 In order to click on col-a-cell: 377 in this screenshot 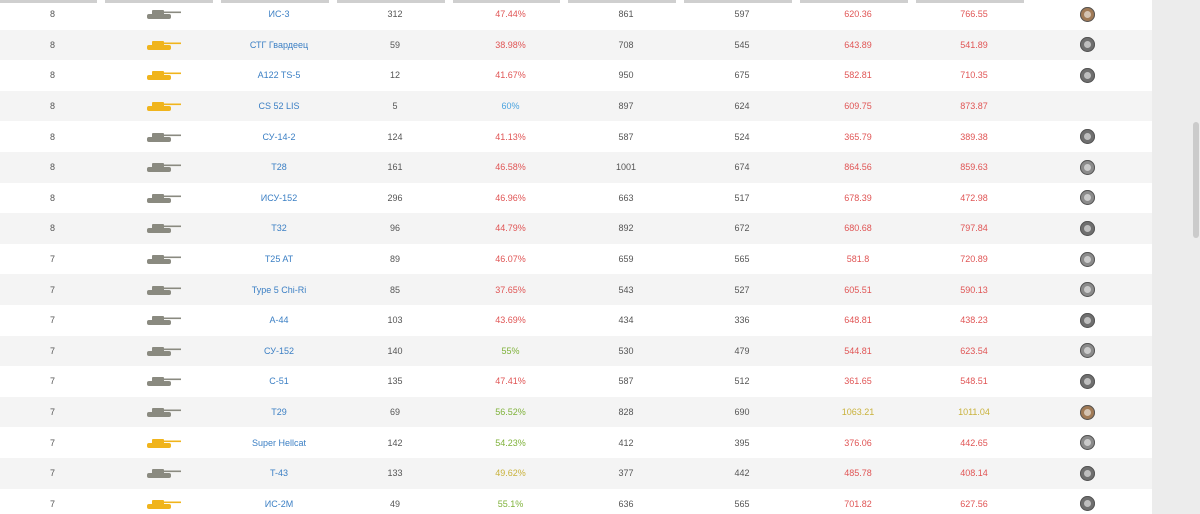, I will do `click(626, 473)`.